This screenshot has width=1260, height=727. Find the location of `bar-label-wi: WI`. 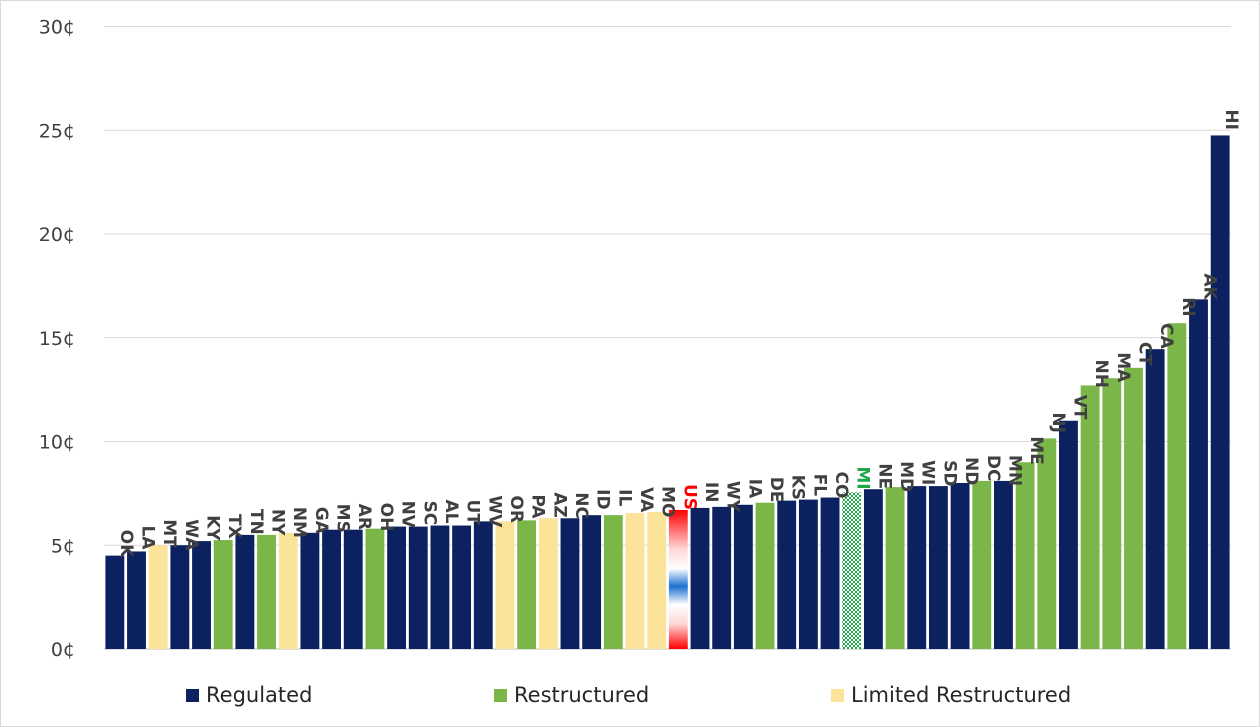

bar-label-wi: WI is located at coordinates (928, 472).